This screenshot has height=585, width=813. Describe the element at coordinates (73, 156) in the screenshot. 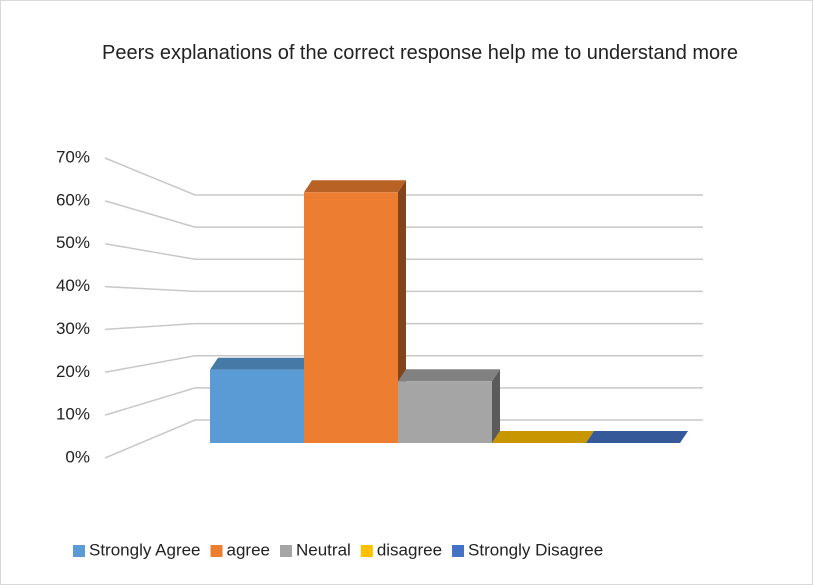

I see `y-tick-label: 70%` at that location.